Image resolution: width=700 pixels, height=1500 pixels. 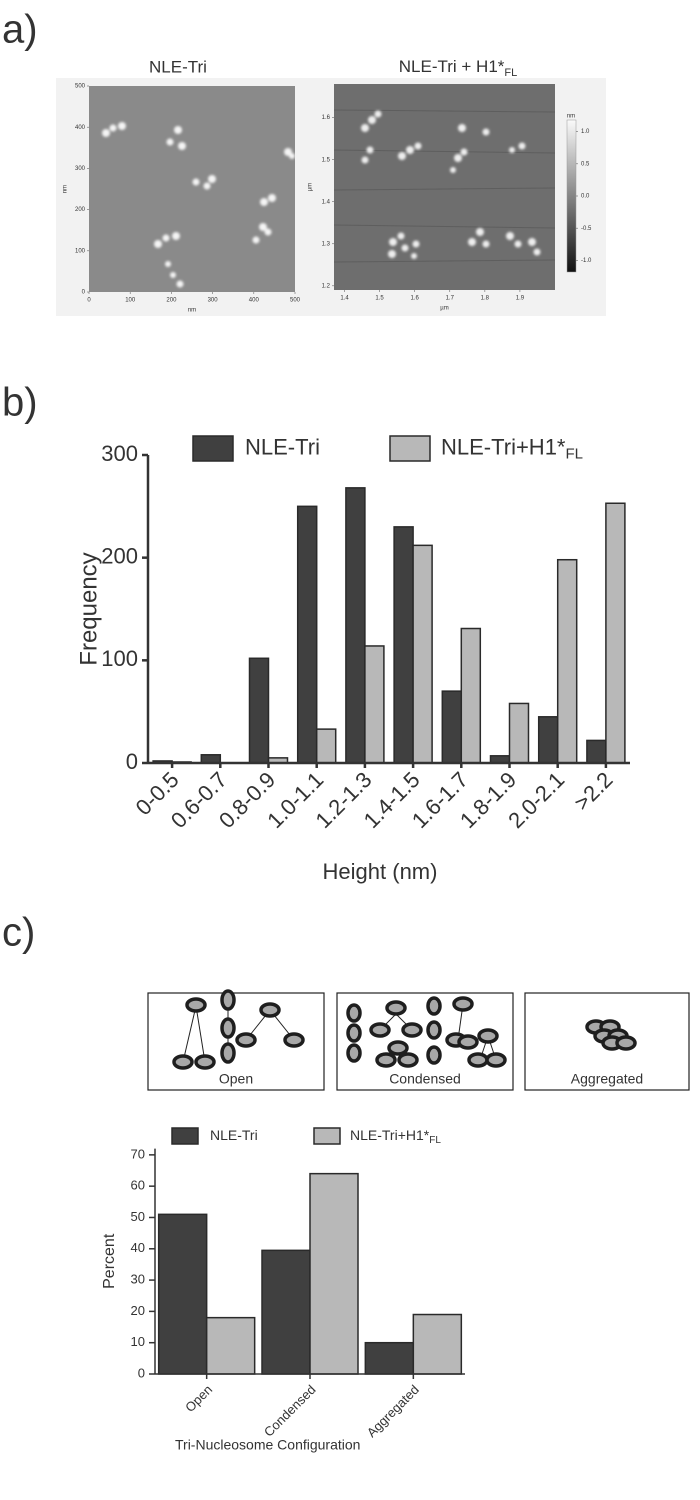 What do you see at coordinates (326, 244) in the screenshot?
I see `y-tick-label: 1.3` at bounding box center [326, 244].